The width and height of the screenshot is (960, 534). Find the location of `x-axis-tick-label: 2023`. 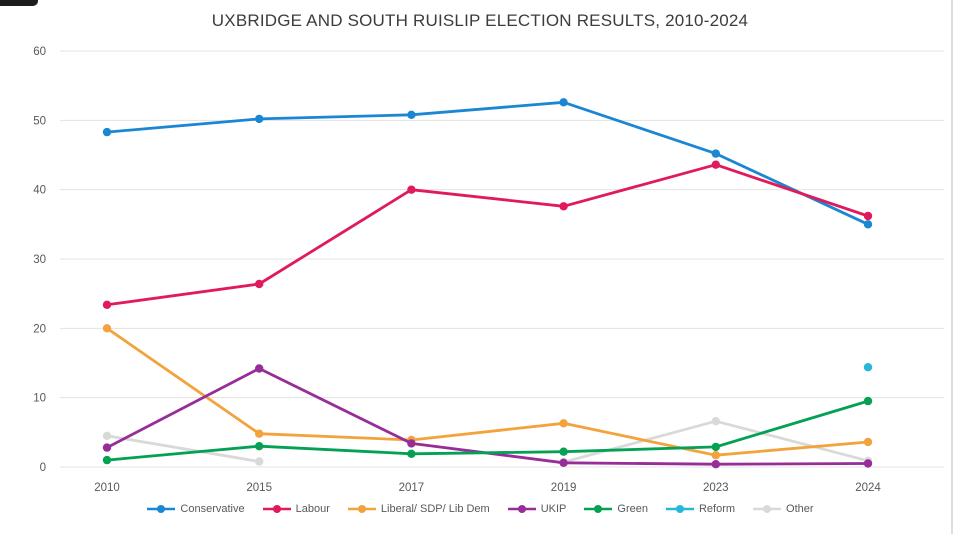

x-axis-tick-label: 2023 is located at coordinates (716, 488).